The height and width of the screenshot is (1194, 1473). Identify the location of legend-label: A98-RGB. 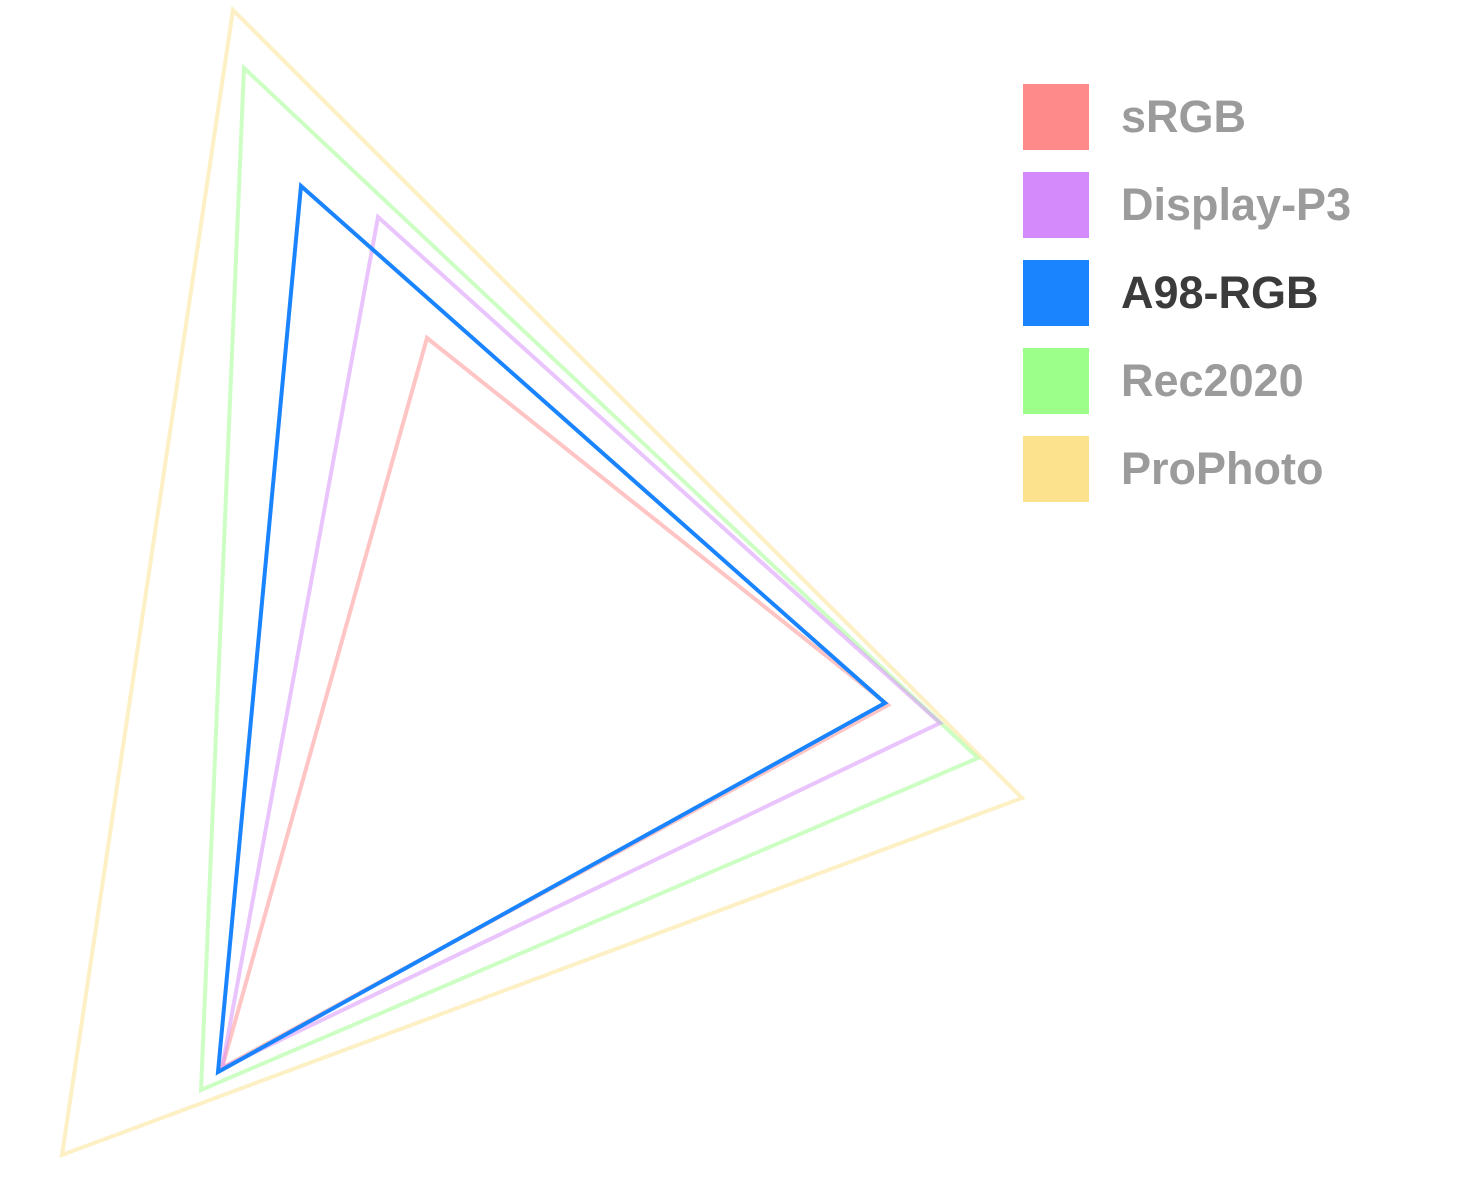
(1220, 292).